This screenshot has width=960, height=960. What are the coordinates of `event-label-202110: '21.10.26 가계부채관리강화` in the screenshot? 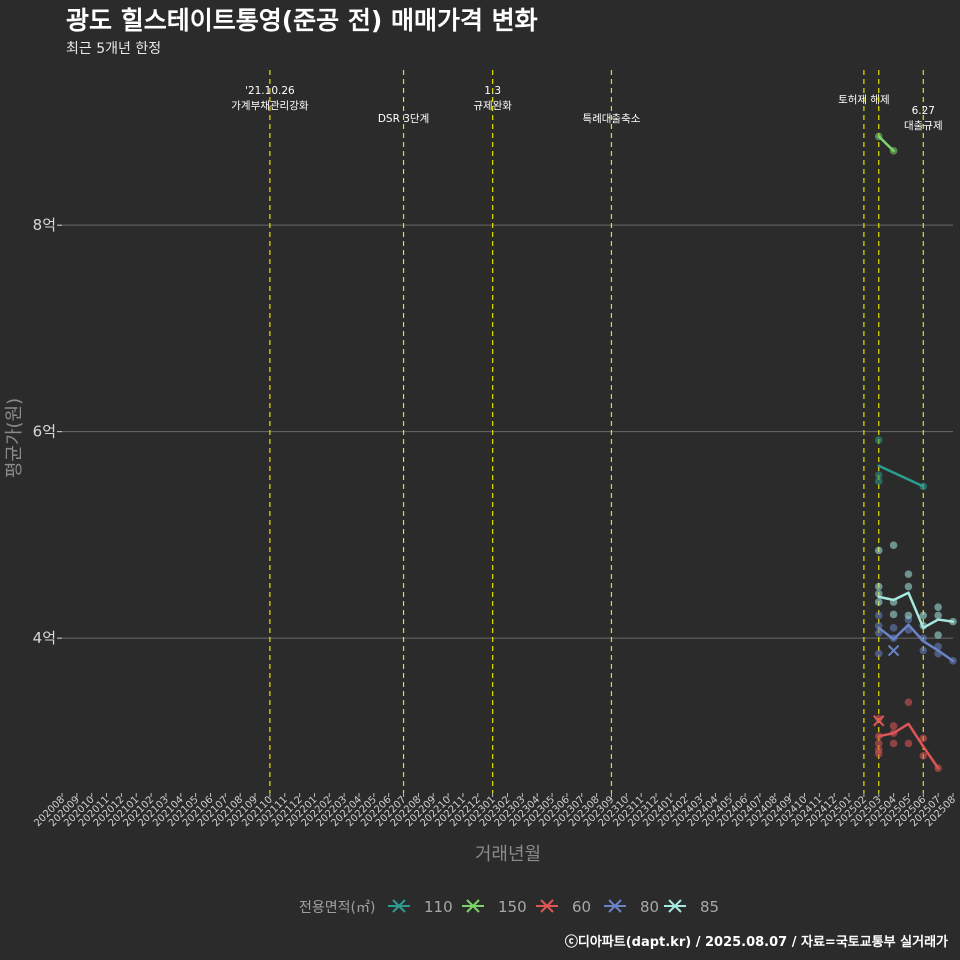 It's located at (270, 98).